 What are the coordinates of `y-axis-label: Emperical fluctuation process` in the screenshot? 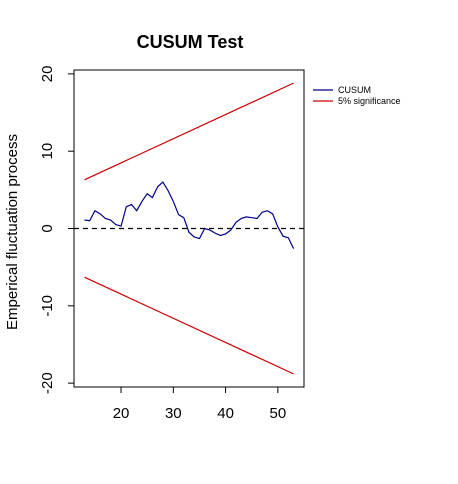 It's located at (12, 232).